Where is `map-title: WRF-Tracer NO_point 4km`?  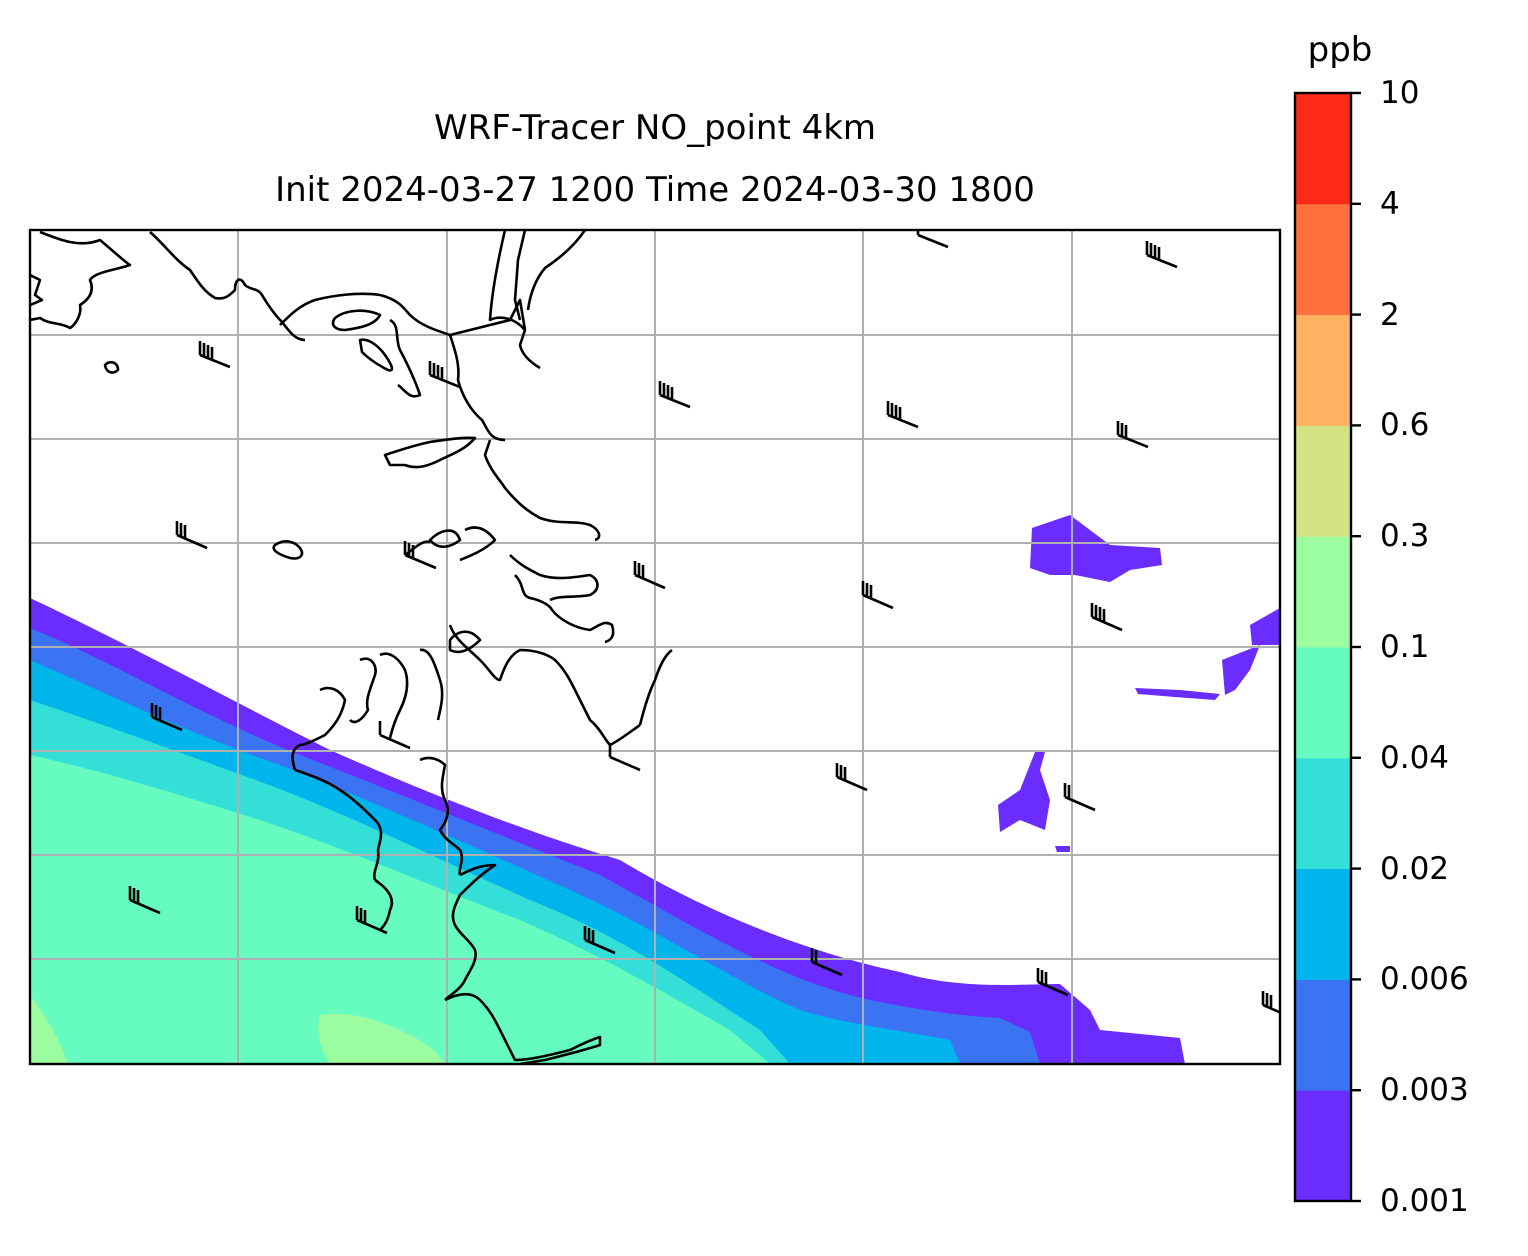
map-title: WRF-Tracer NO_point 4km is located at coordinates (655, 128).